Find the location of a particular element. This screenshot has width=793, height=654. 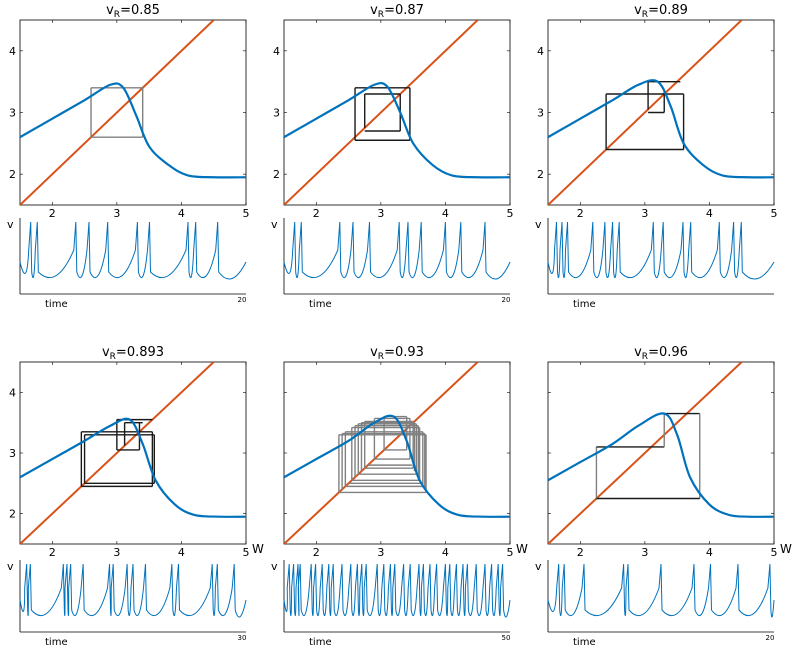

panel-title: vR=0.93 is located at coordinates (397, 353).